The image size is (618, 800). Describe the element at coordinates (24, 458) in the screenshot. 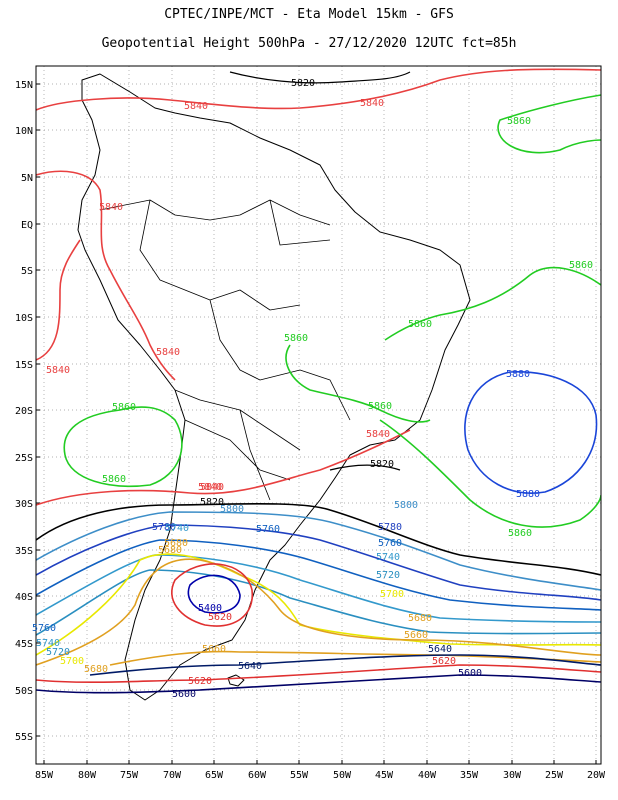

I see `lat-tick-label: 25S` at that location.